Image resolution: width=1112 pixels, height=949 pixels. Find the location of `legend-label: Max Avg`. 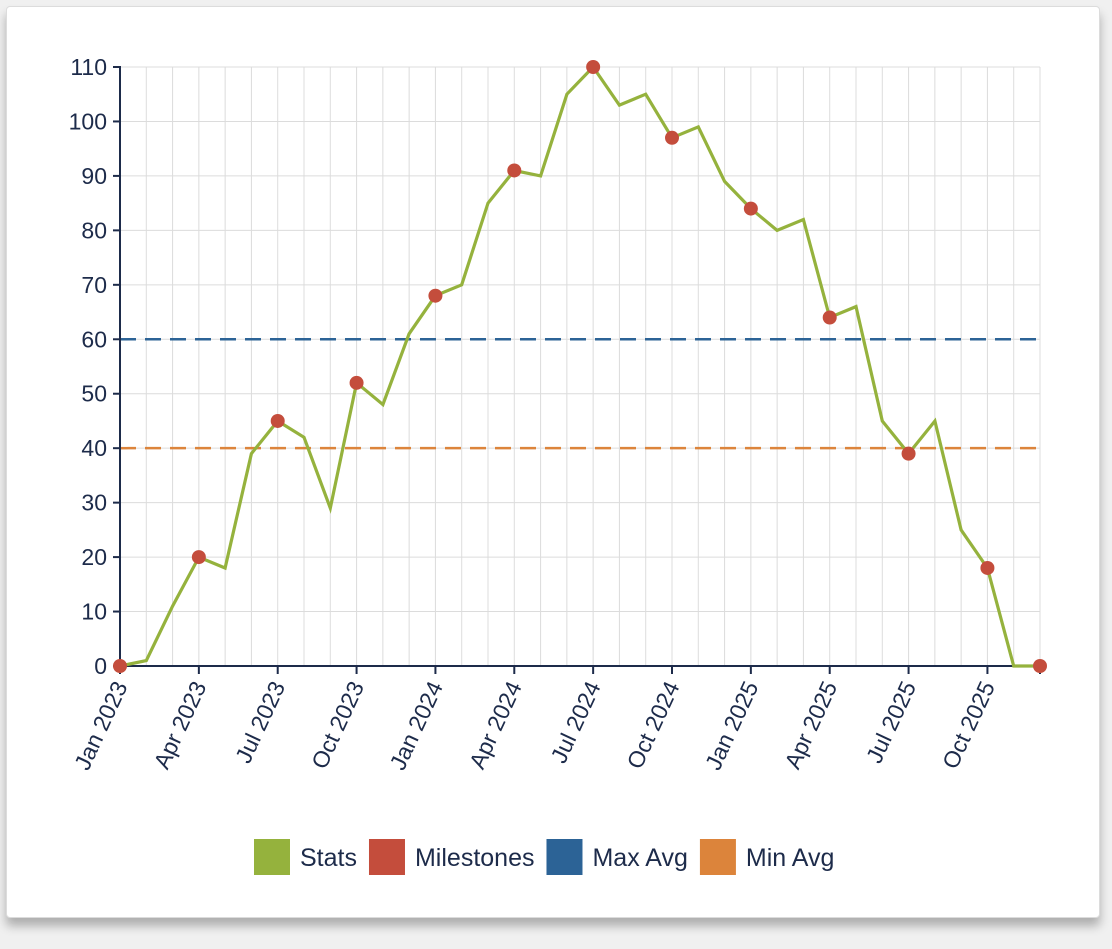

legend-label: Max Avg is located at coordinates (639, 858).